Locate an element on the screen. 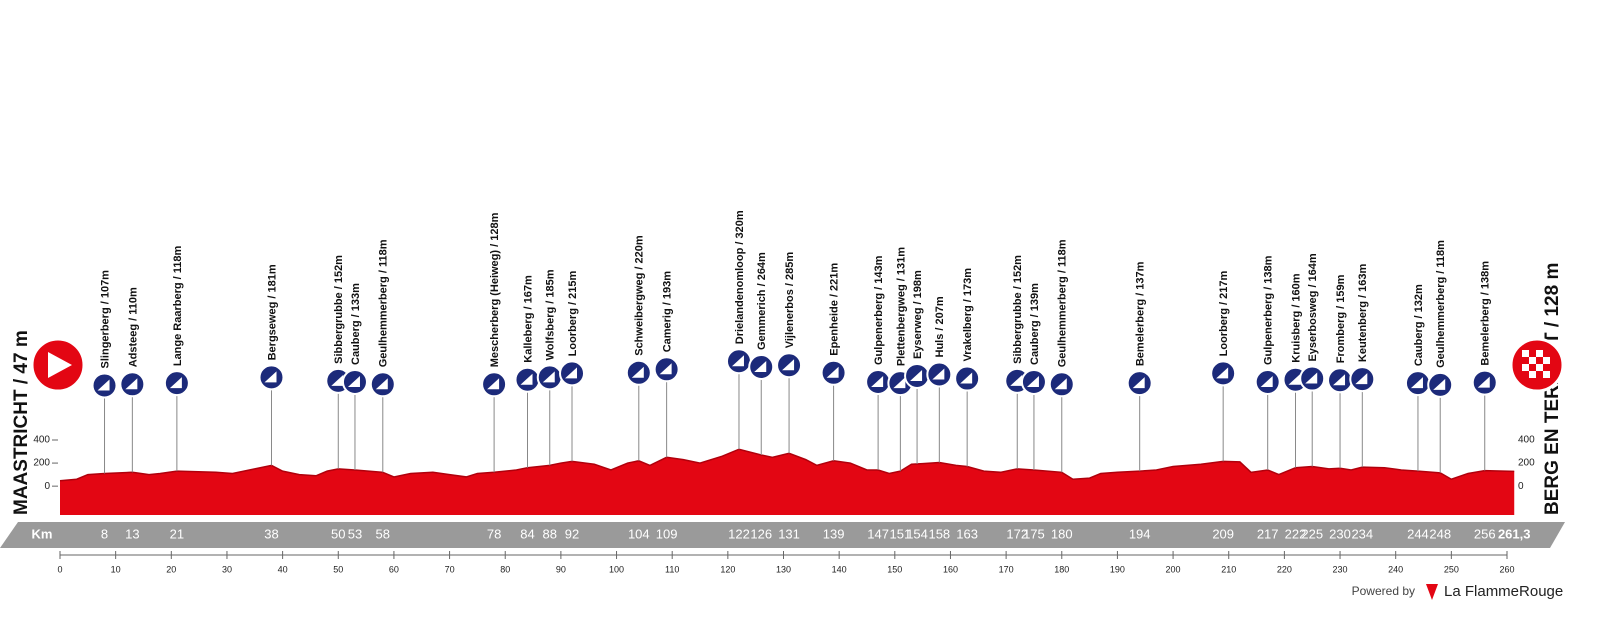 This screenshot has height=620, width=1600. climb-label: Vrakelberg / 173m is located at coordinates (968, 315).